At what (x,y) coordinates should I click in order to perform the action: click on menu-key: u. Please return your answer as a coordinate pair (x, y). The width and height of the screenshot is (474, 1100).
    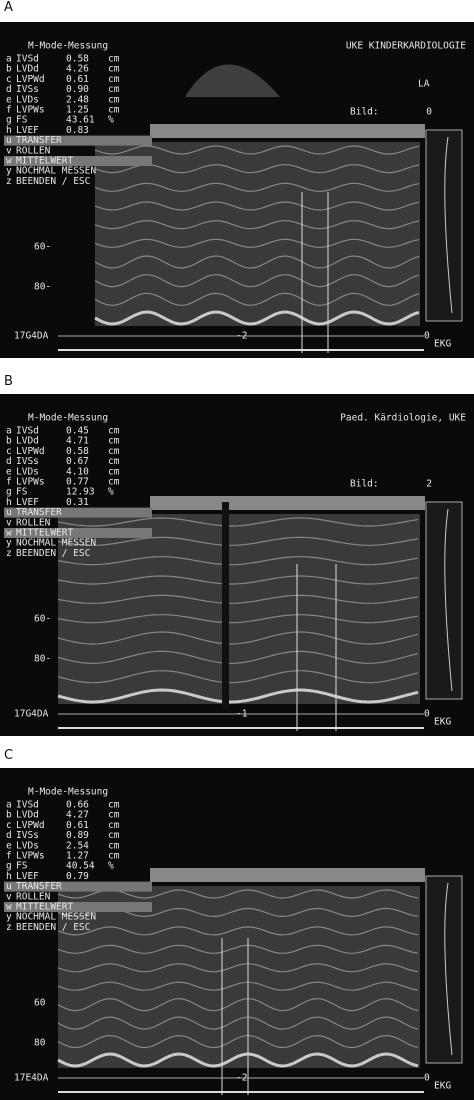
    Looking at the image, I should click on (9, 512).